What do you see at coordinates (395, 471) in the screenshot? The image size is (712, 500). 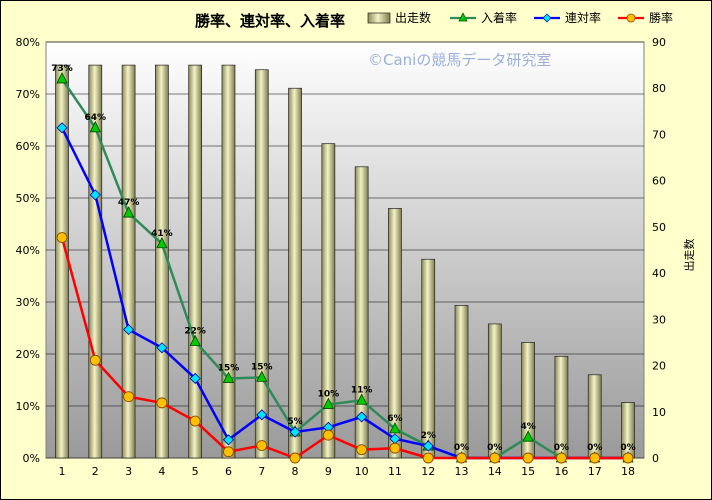 I see `x-tick-label: 11` at bounding box center [395, 471].